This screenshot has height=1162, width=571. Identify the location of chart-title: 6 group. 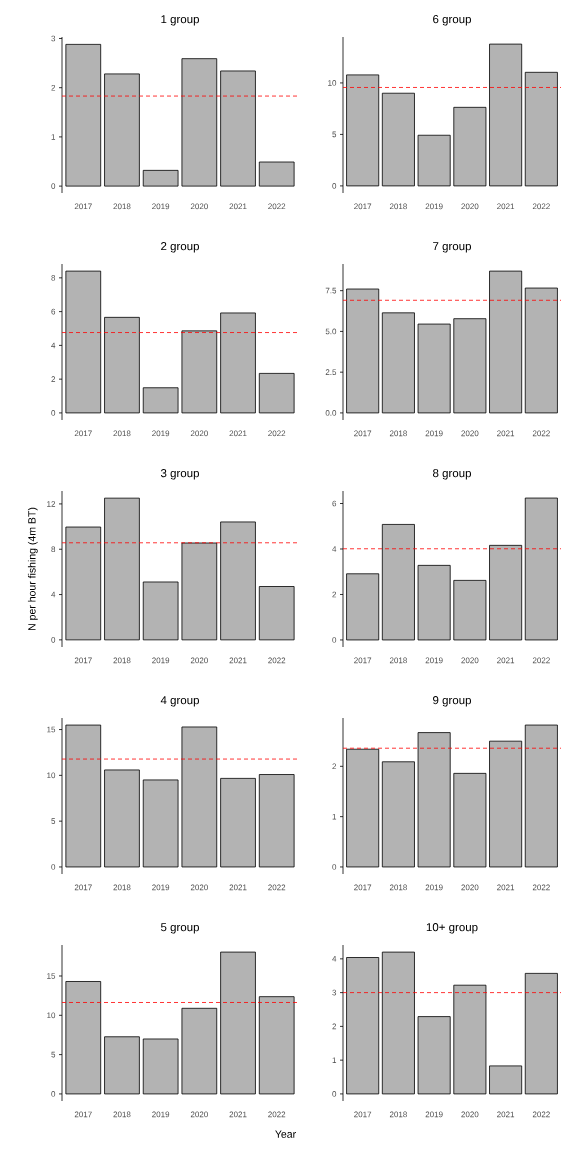
(452, 20).